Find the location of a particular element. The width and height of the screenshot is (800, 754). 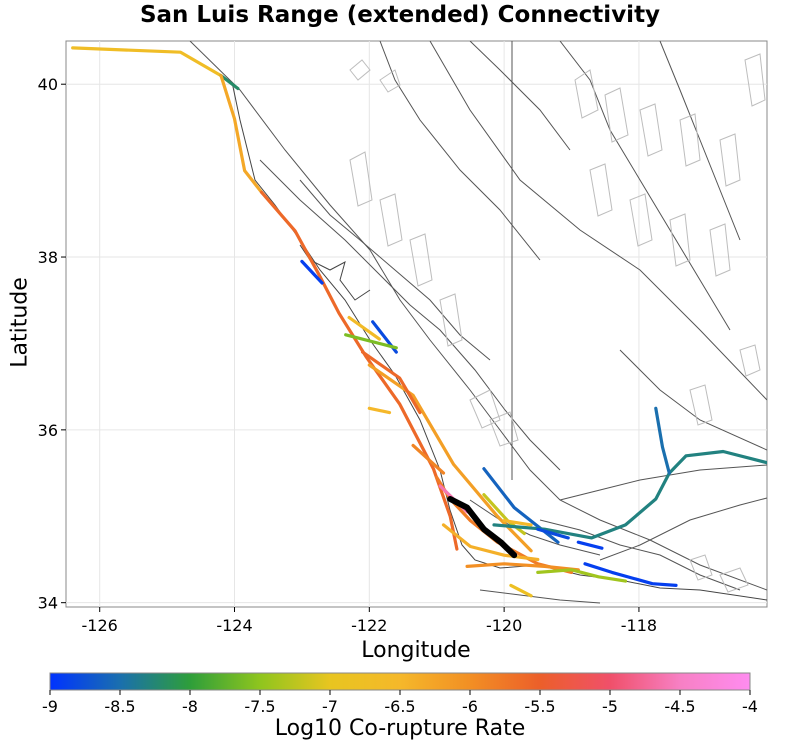

x-tick-label: -126 is located at coordinates (100, 625).